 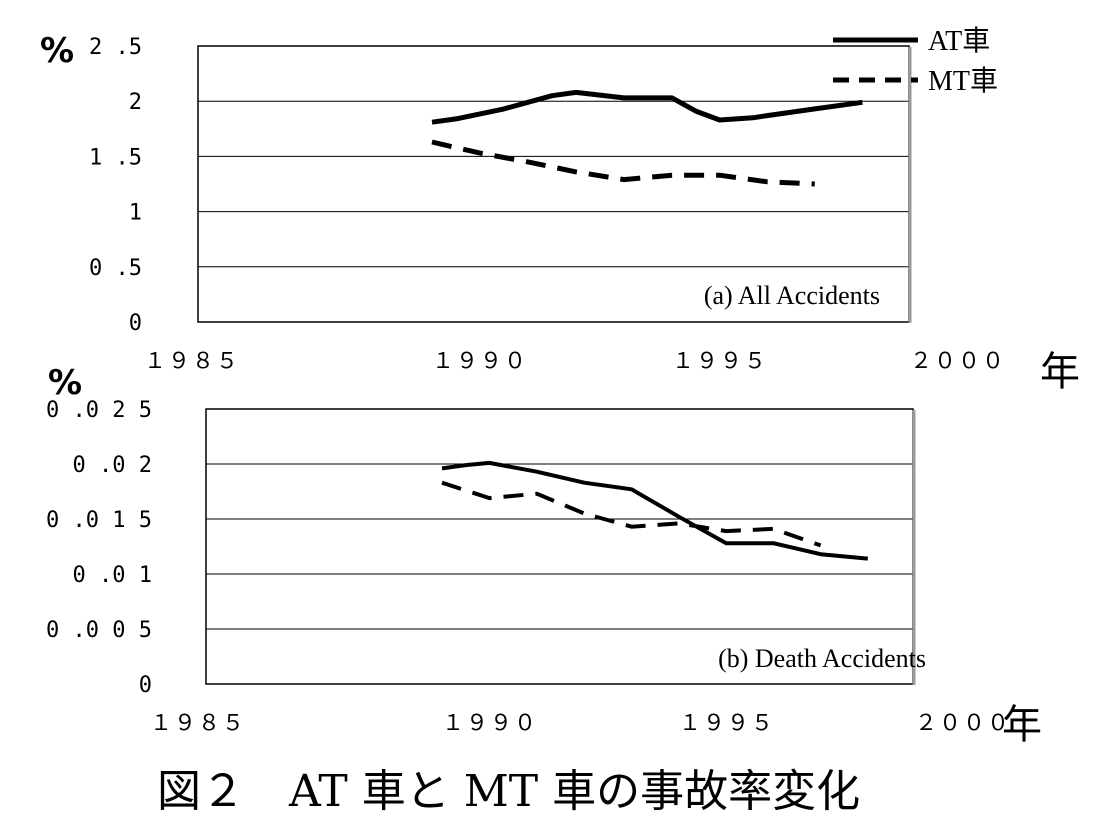 I want to click on figure-caption: 図２ AT 車と MT 車の事故率変化, so click(x=508, y=791).